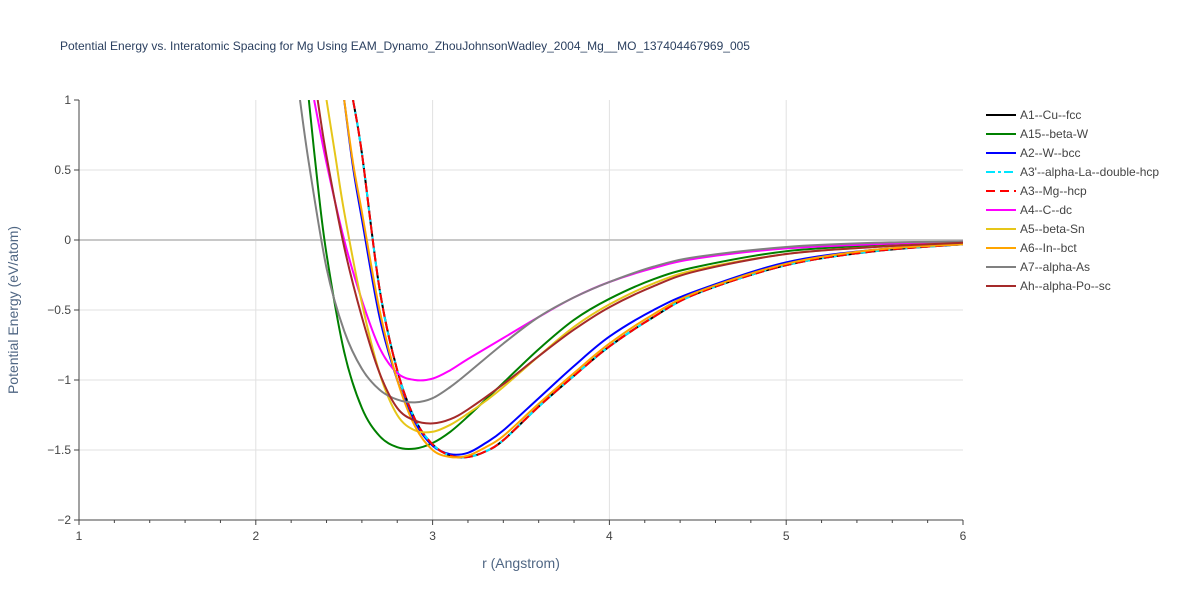  What do you see at coordinates (67, 240) in the screenshot?
I see `y-tick-label: 0` at bounding box center [67, 240].